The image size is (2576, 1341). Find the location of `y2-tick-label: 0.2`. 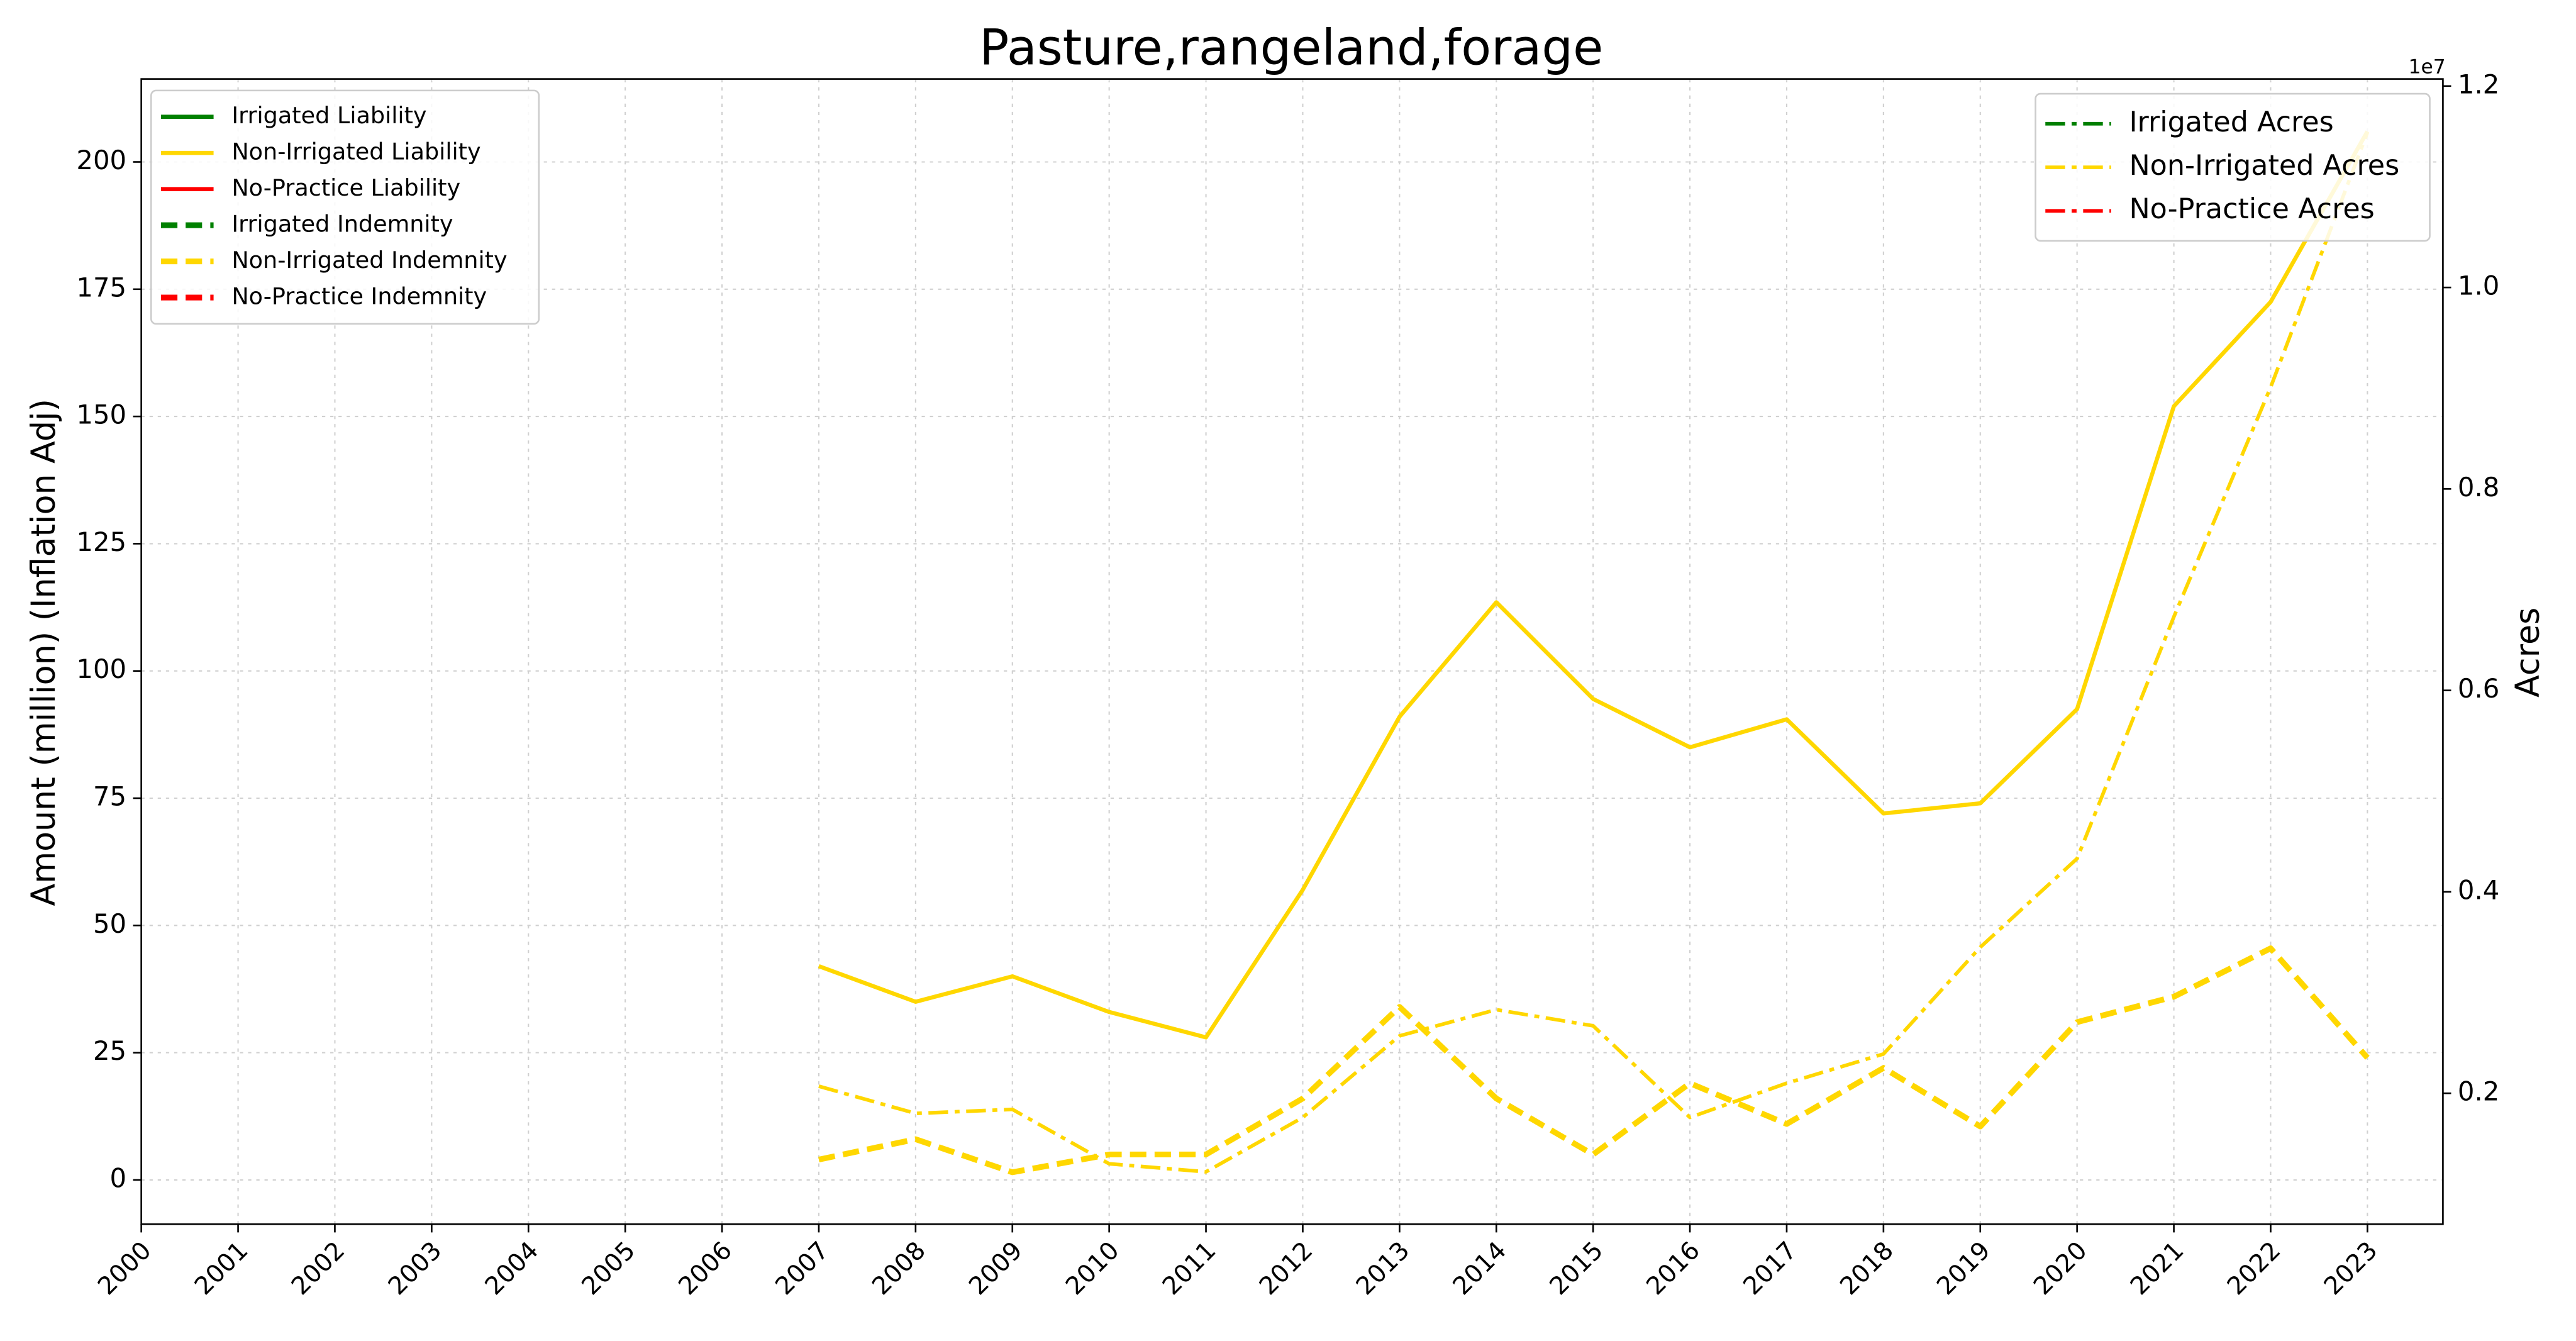

y2-tick-label: 0.2 is located at coordinates (2478, 1091).